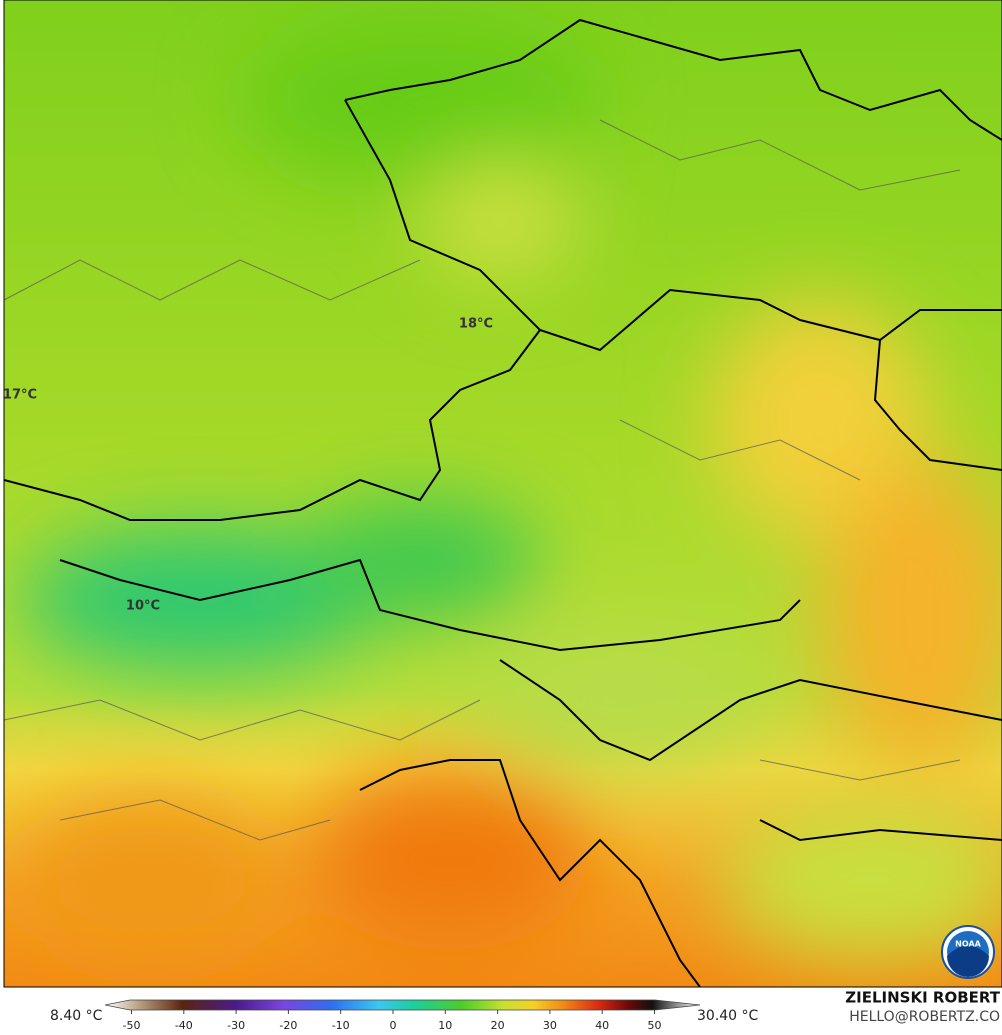  Describe the element at coordinates (445, 1025) in the screenshot. I see `legend-tick-label: 10` at that location.